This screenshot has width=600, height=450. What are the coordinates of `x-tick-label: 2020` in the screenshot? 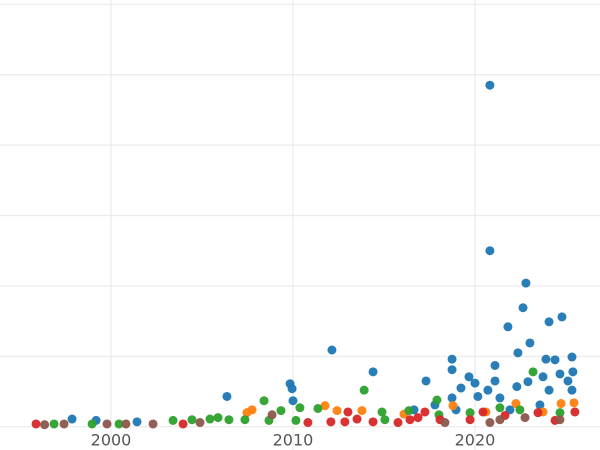 It's located at (475, 440).